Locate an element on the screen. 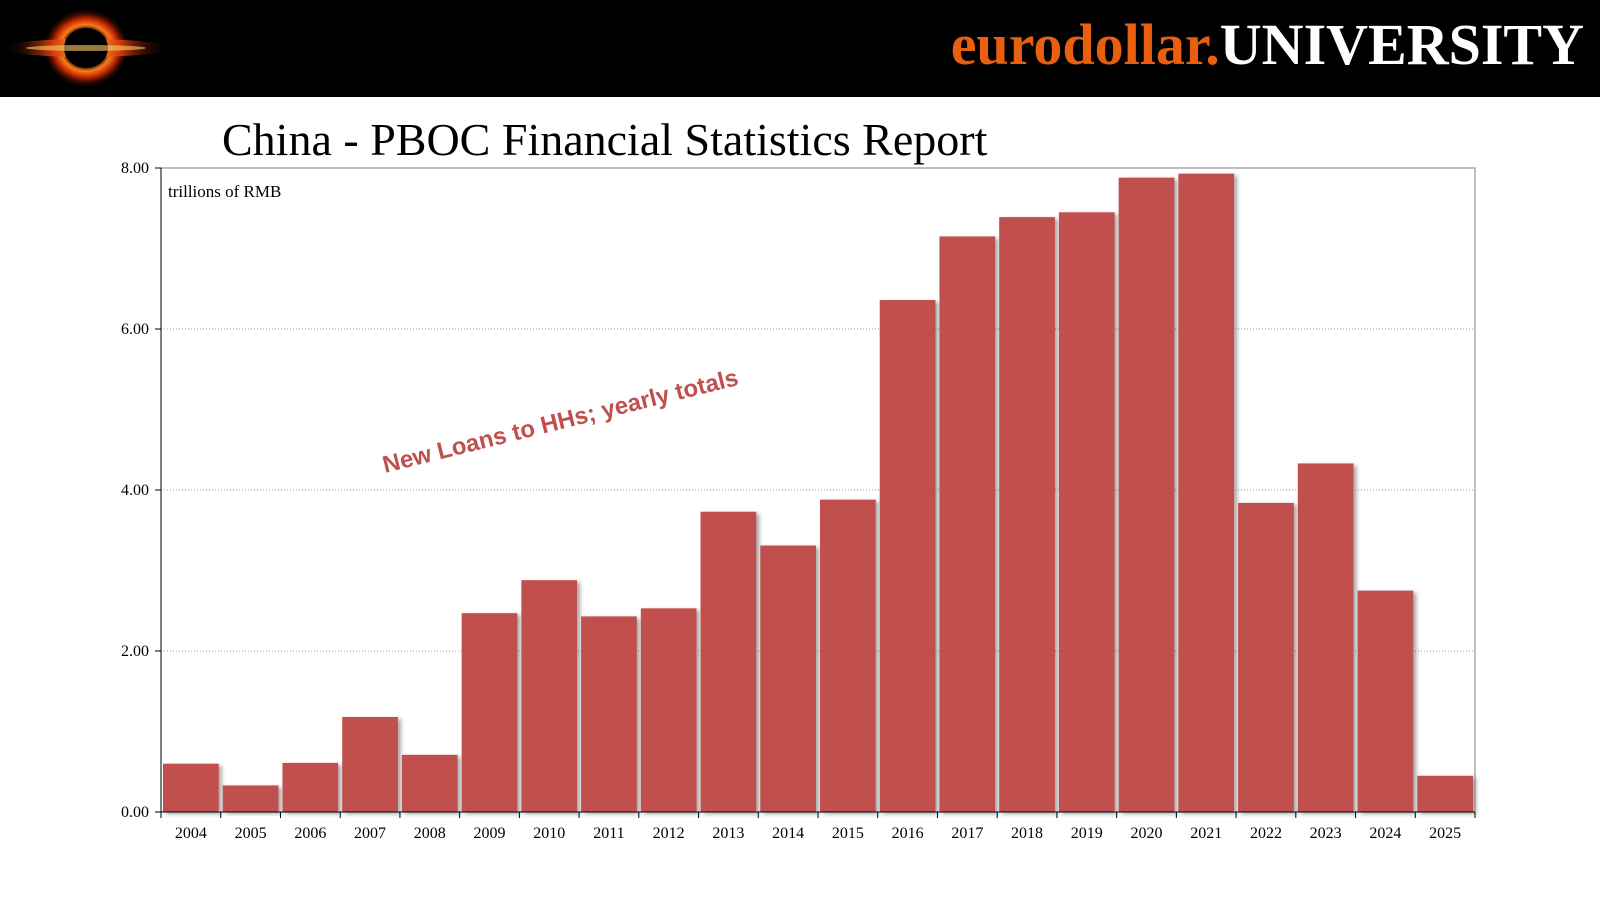 The image size is (1600, 900). bar-2007 is located at coordinates (370, 764).